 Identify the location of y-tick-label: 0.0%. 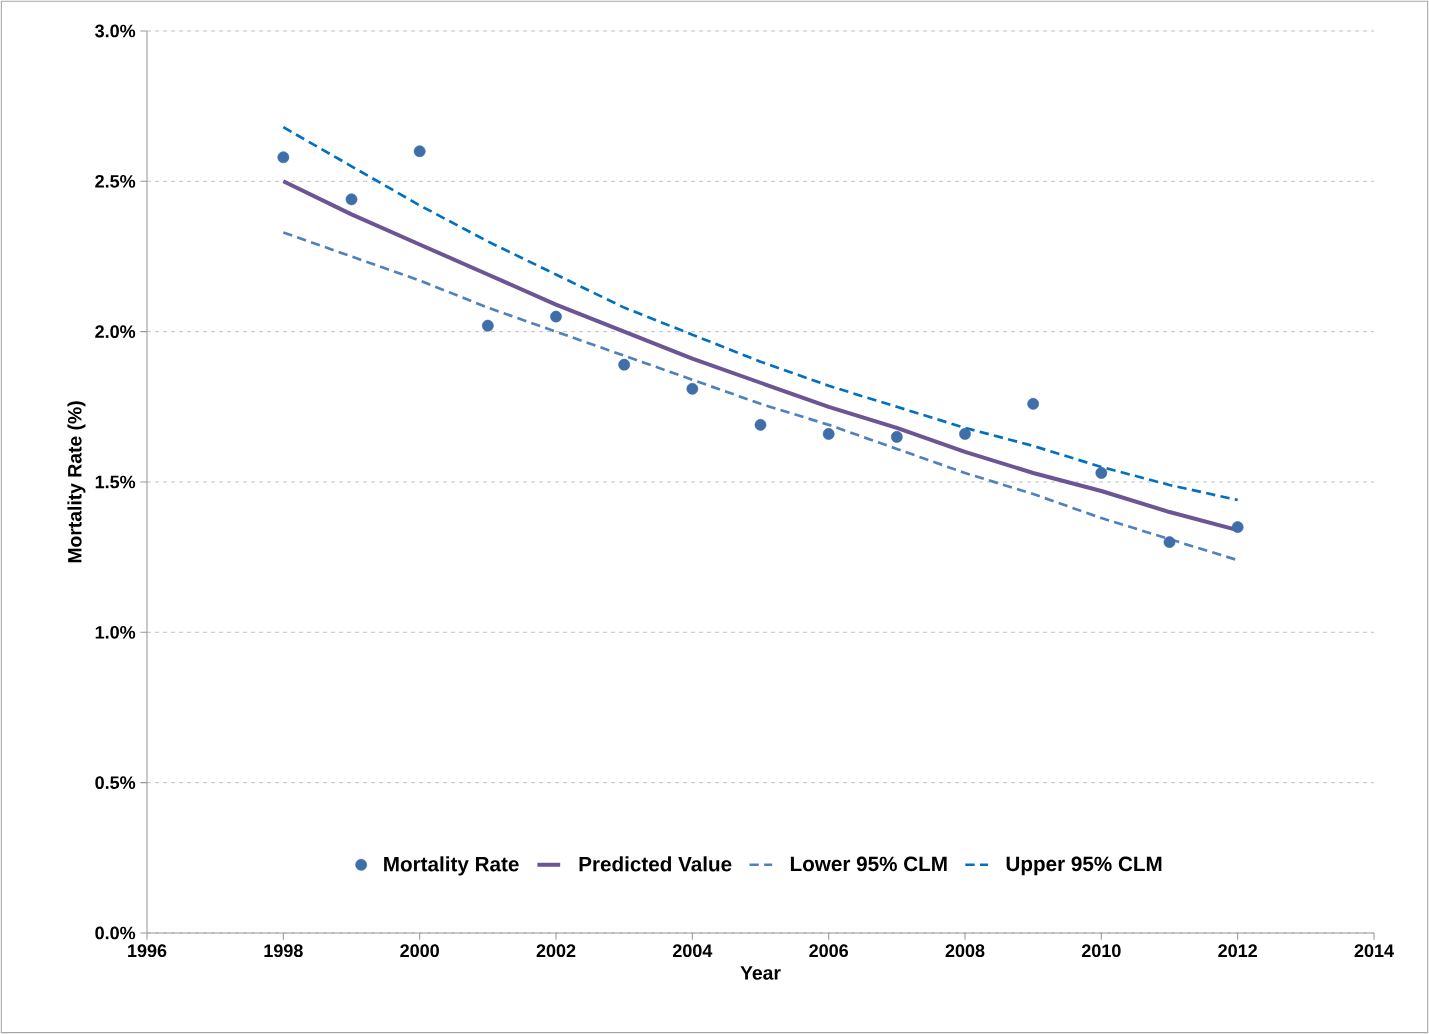
(115, 933).